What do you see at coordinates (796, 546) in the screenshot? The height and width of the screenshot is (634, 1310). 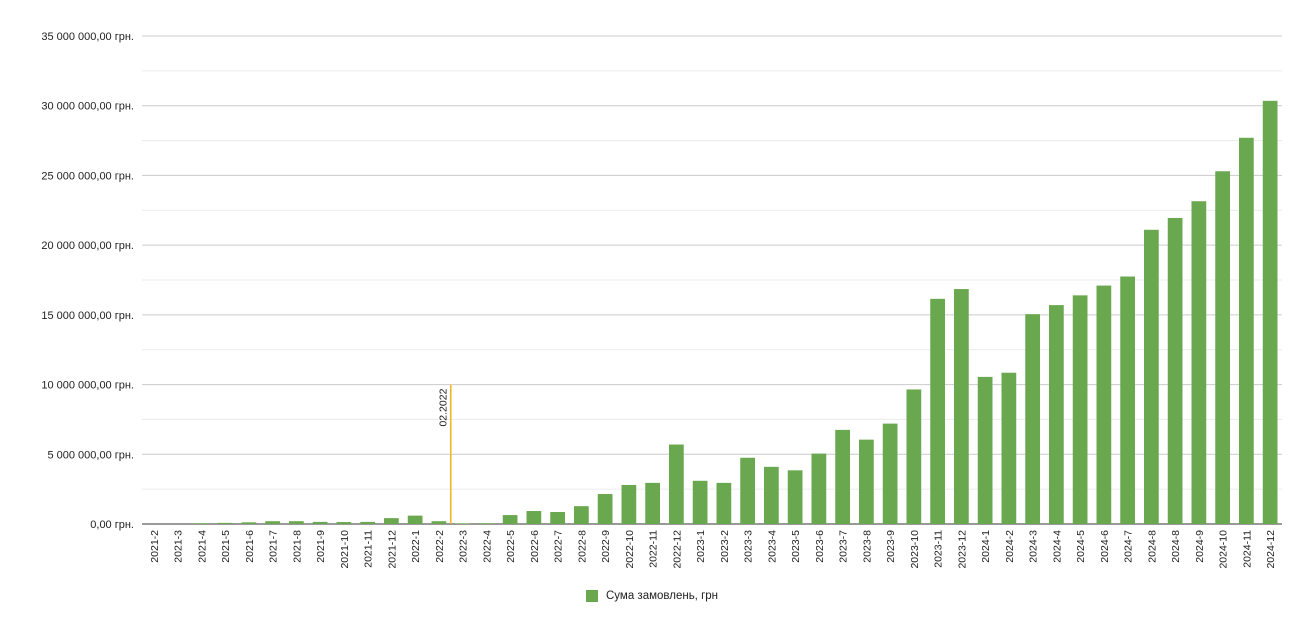 I see `x-tick-label: 2023-5` at bounding box center [796, 546].